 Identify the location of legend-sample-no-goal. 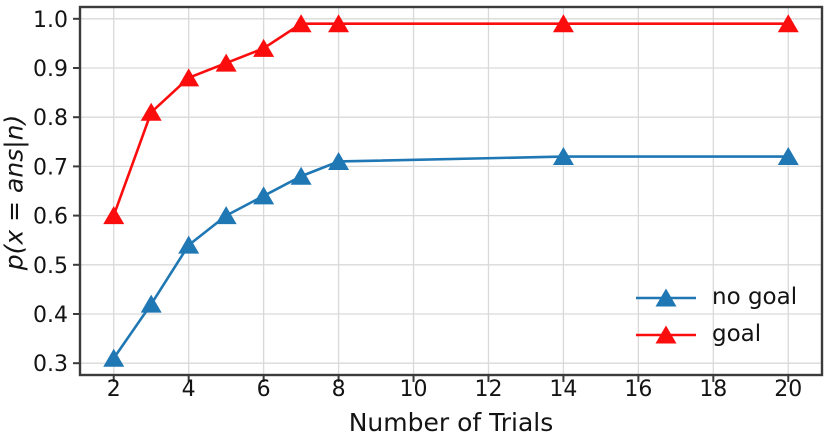
(666, 297).